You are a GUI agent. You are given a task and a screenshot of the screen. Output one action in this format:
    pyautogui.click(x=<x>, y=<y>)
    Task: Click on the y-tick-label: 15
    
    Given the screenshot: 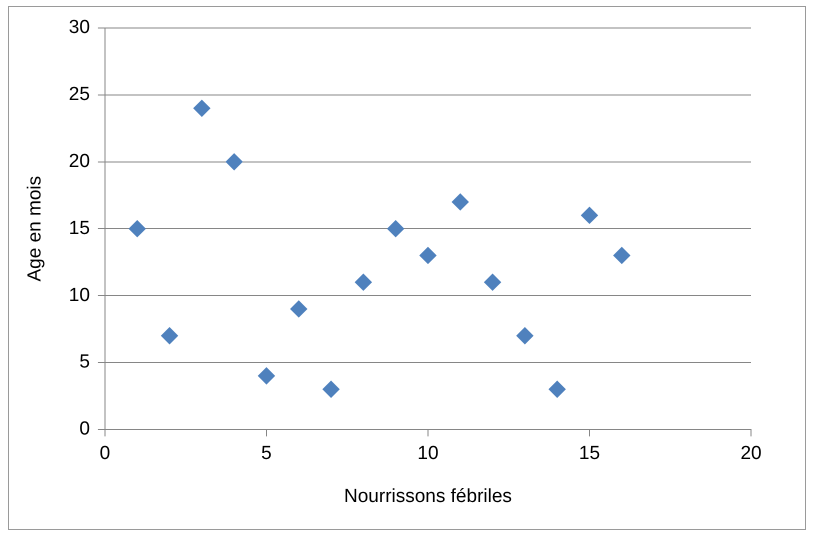 What is the action you would take?
    pyautogui.click(x=79, y=228)
    